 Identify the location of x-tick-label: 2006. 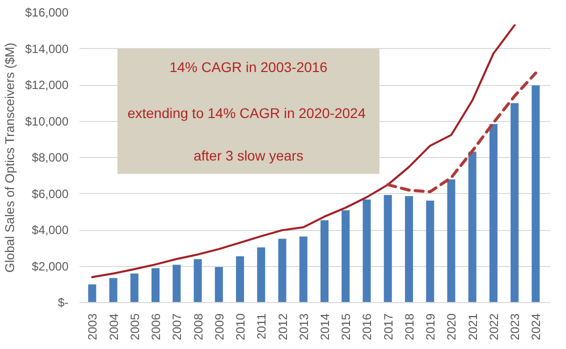
(156, 326).